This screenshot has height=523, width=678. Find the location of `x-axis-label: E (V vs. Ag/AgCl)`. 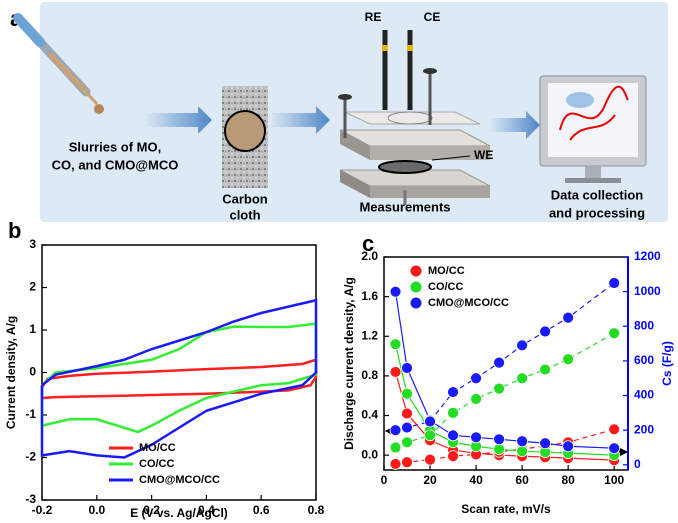

x-axis-label: E (V vs. Ag/AgCl) is located at coordinates (179, 513).